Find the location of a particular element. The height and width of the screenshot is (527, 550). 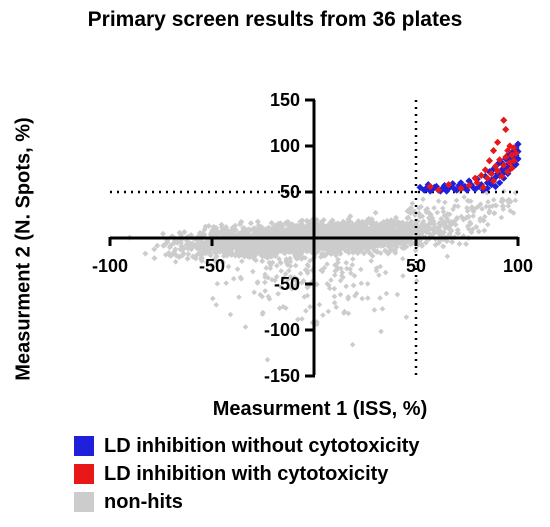

legend-label: non-hits is located at coordinates (143, 501).